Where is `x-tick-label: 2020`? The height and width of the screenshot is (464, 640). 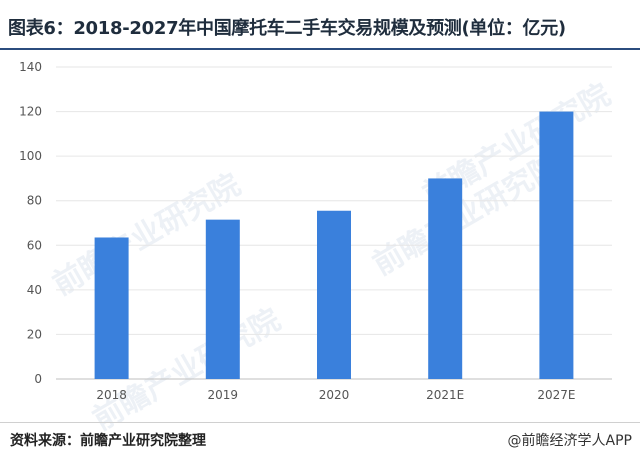 x-tick-label: 2020 is located at coordinates (334, 395).